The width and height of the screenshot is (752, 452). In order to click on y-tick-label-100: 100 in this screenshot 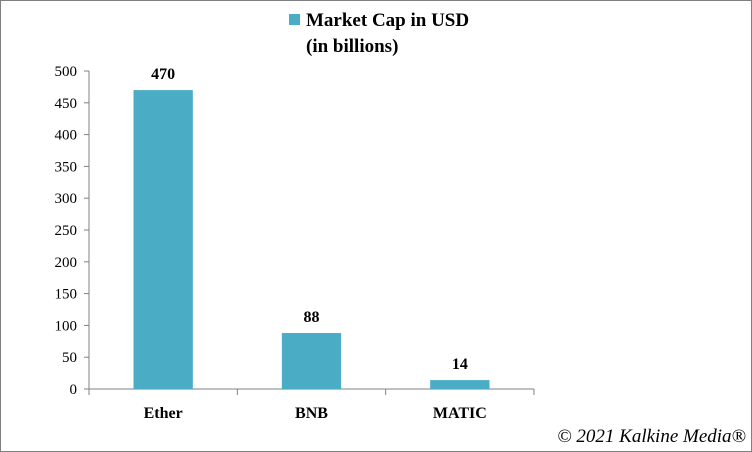, I will do `click(66, 326)`.